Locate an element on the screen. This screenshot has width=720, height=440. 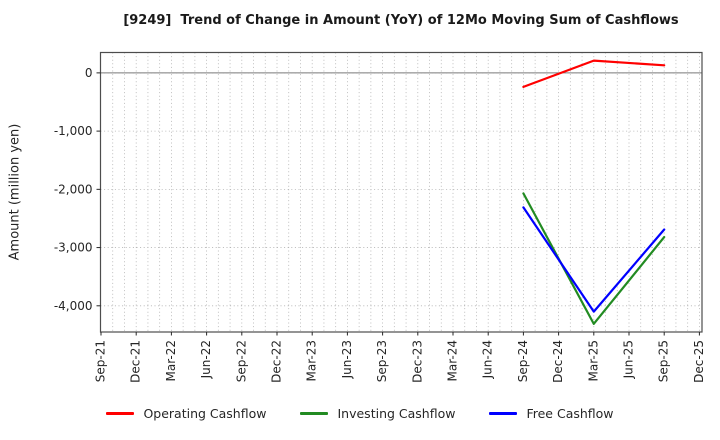
x-tick-label: Mar-22 is located at coordinates (171, 360).